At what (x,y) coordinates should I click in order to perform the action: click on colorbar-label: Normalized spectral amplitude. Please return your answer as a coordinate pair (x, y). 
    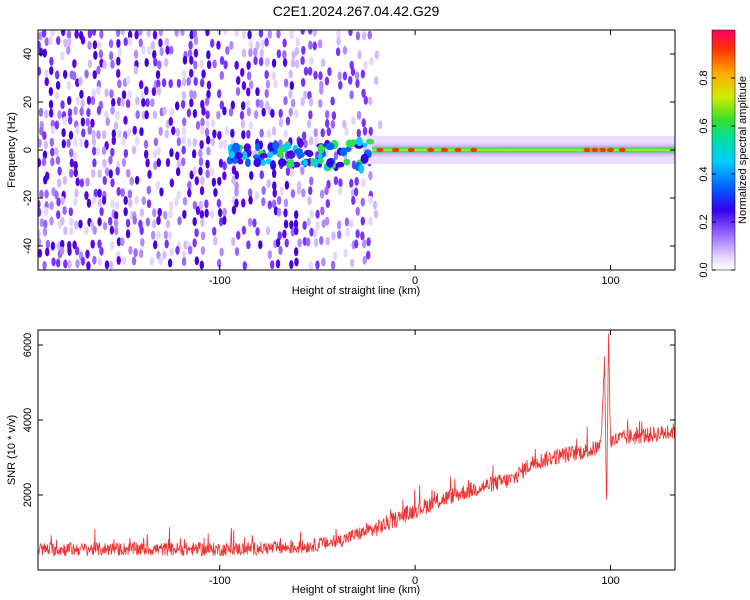
    Looking at the image, I should click on (743, 150).